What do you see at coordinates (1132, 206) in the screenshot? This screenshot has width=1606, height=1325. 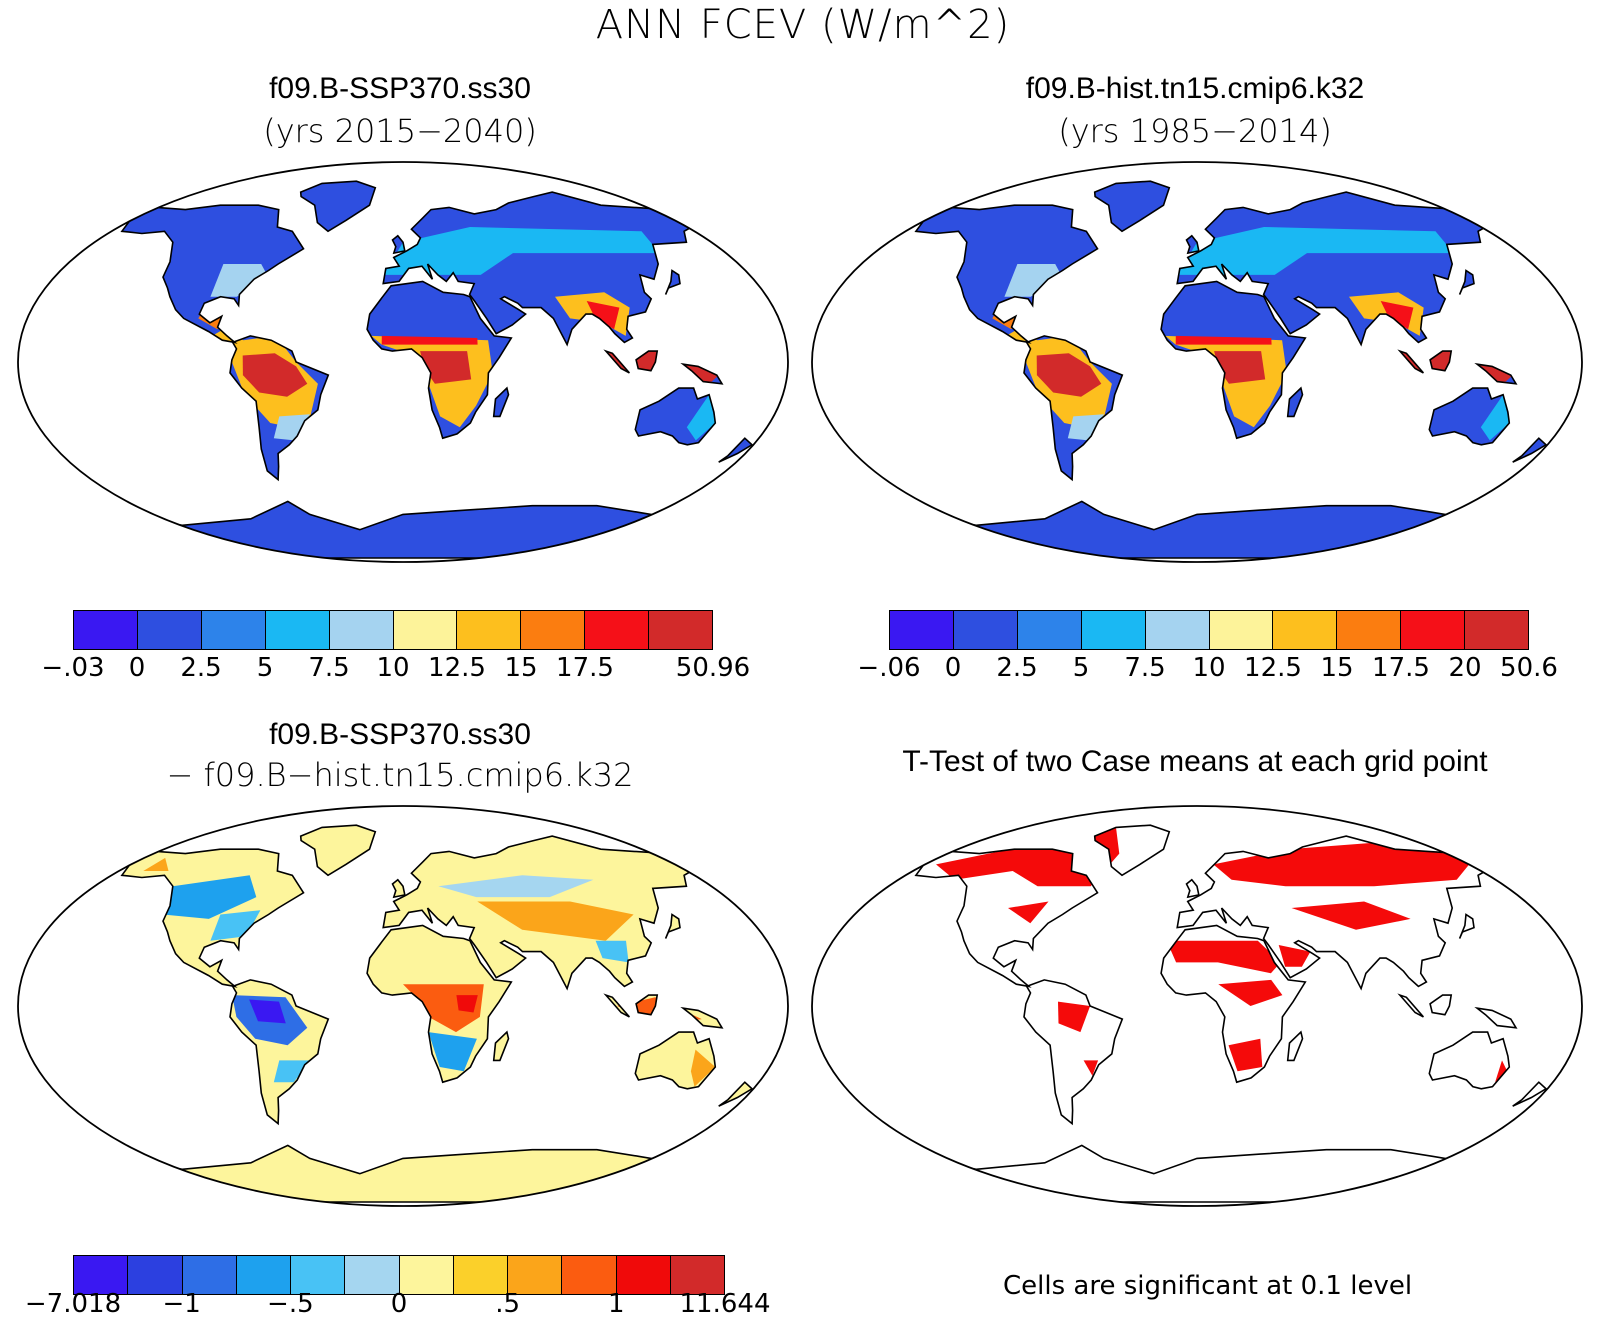 I see `case2-coastline-greenland` at bounding box center [1132, 206].